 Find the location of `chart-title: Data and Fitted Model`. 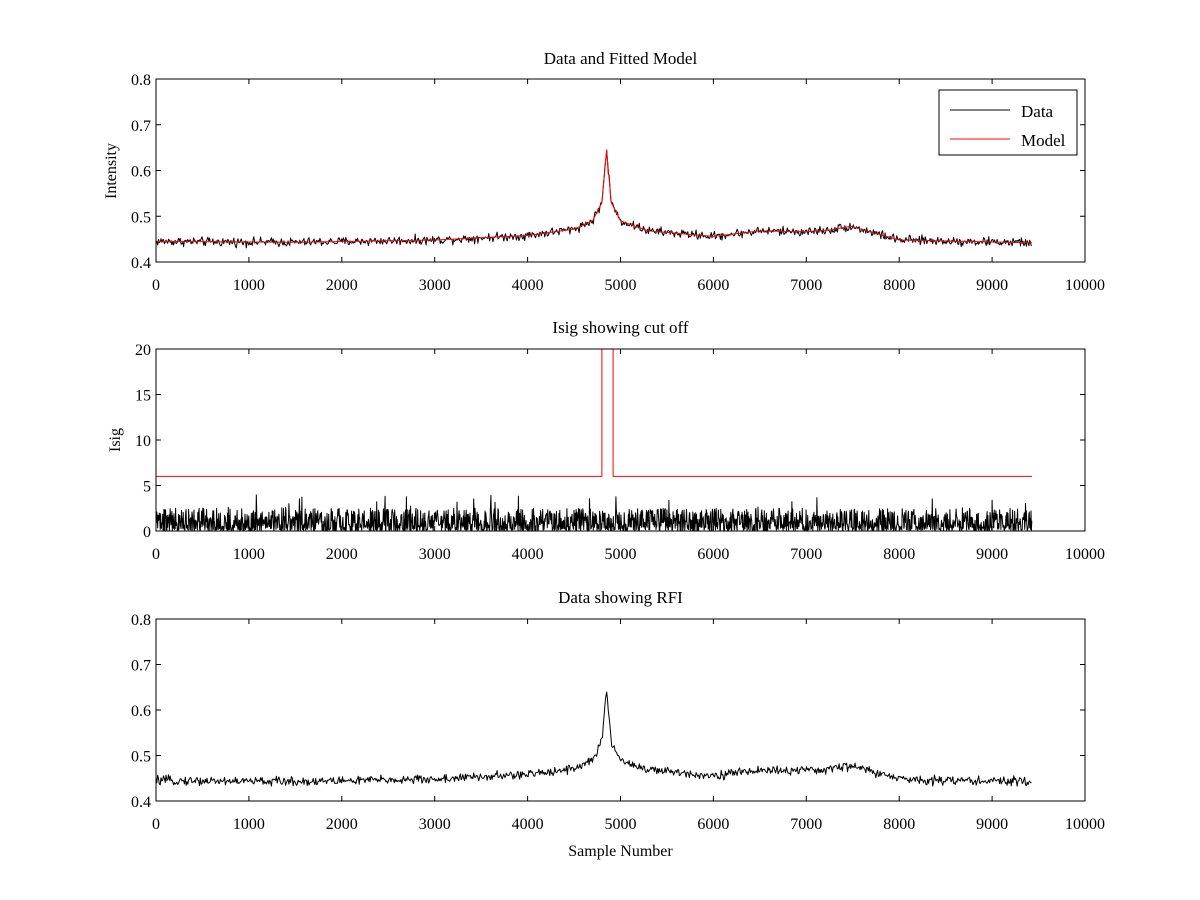

chart-title: Data and Fitted Model is located at coordinates (621, 58).